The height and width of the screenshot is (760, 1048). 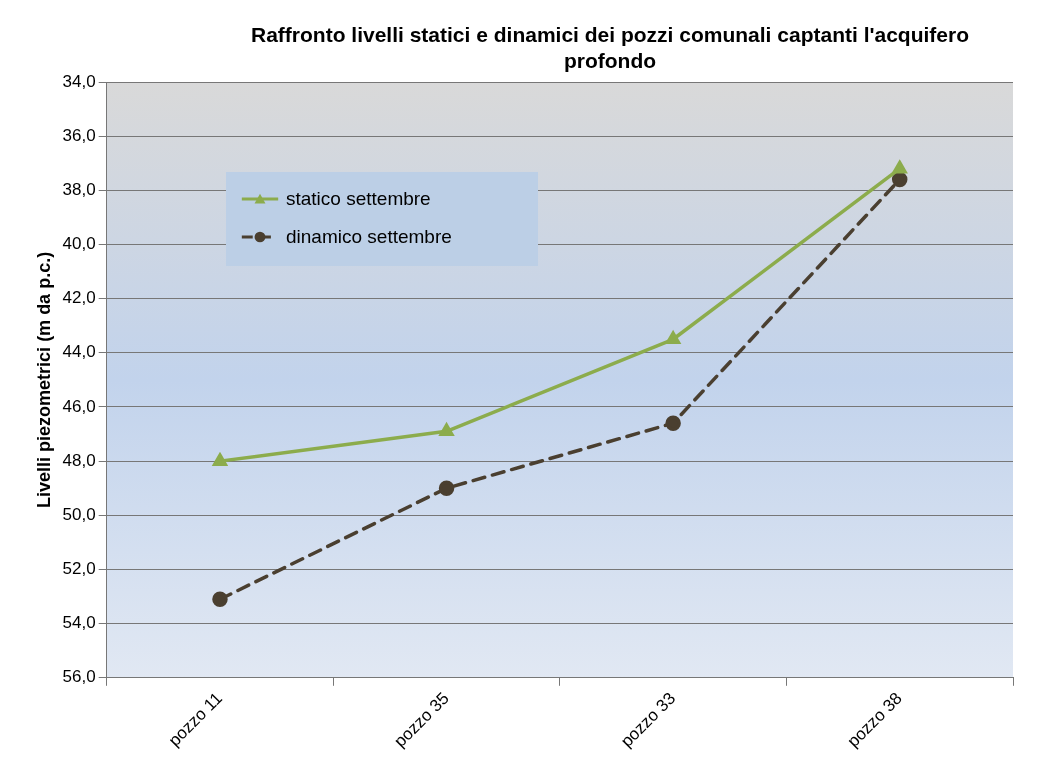 I want to click on y-tick-label: 38,0, so click(x=79, y=190).